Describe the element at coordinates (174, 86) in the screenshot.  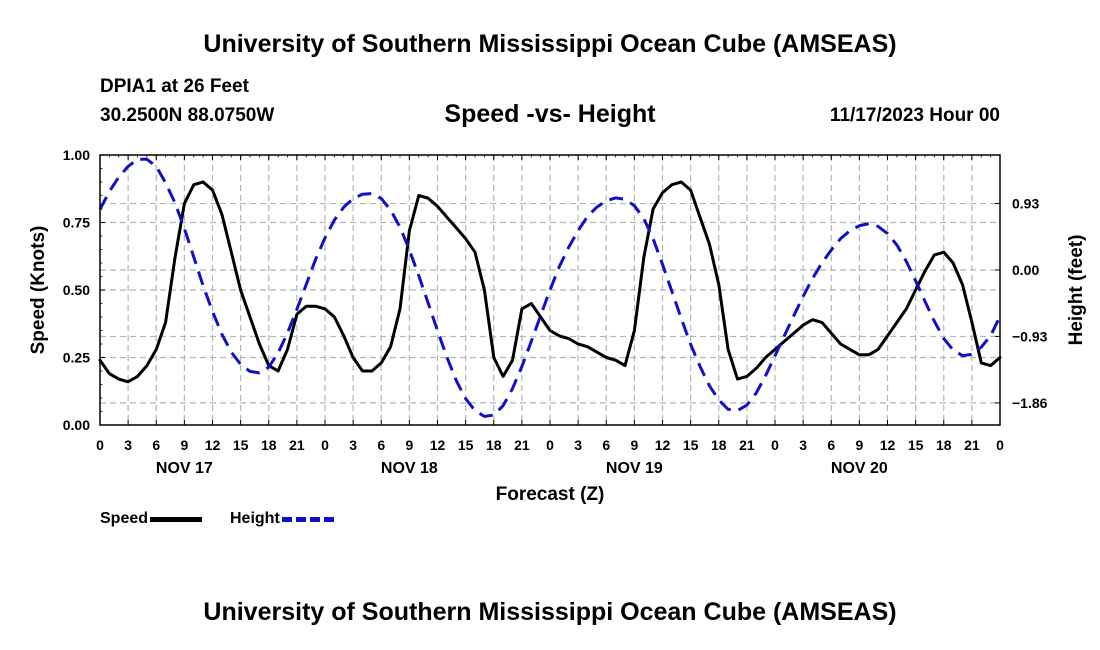
I see `station-label: DPIA1 at 26 Feet` at that location.